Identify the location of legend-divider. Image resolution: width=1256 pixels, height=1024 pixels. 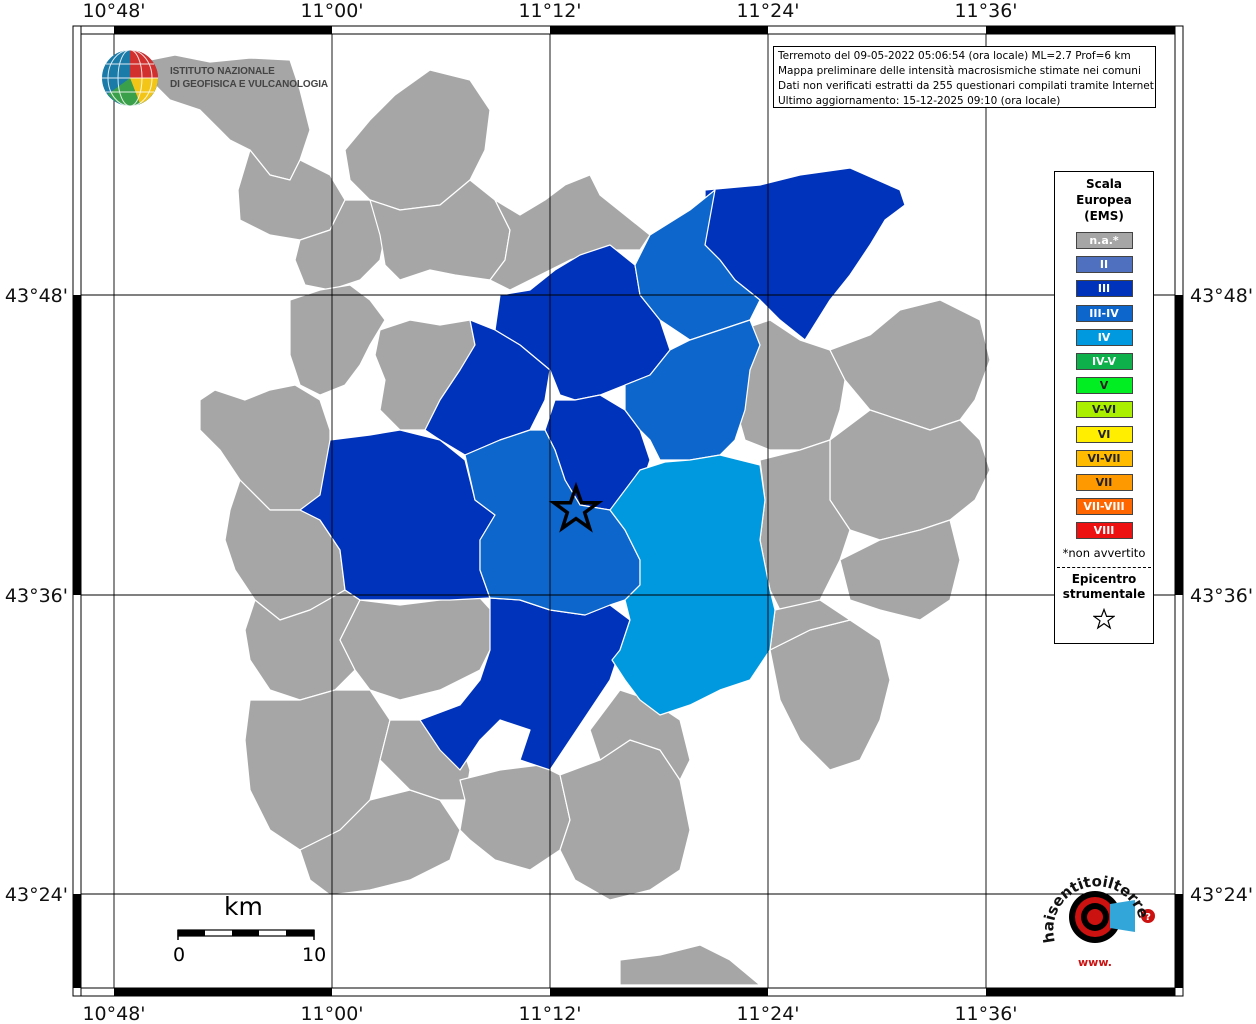
(1104, 568).